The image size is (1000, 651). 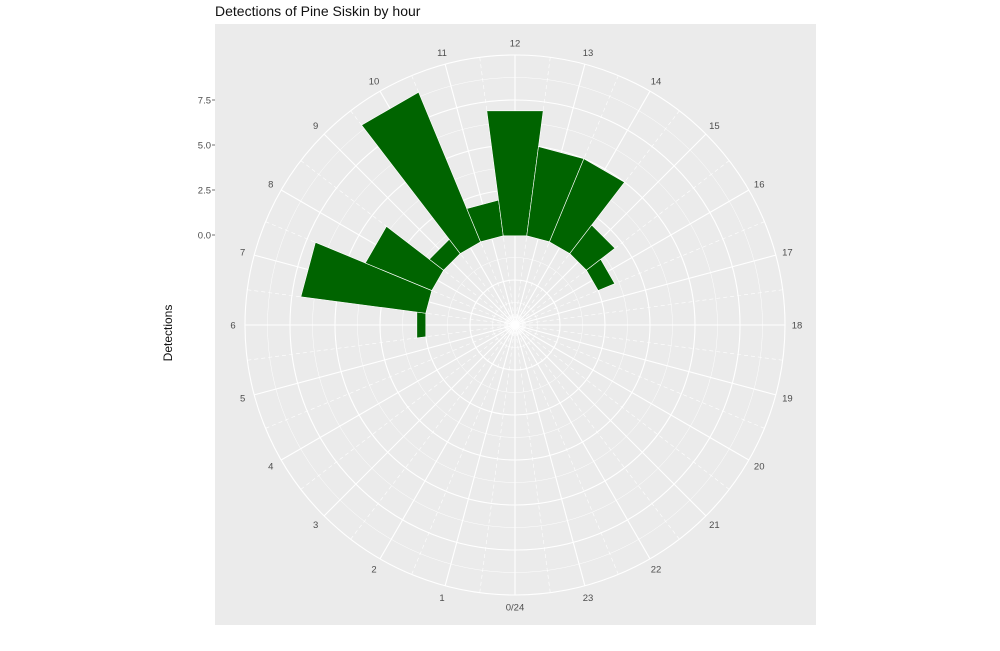 What do you see at coordinates (442, 53) in the screenshot?
I see `hour-tick-label: 11` at bounding box center [442, 53].